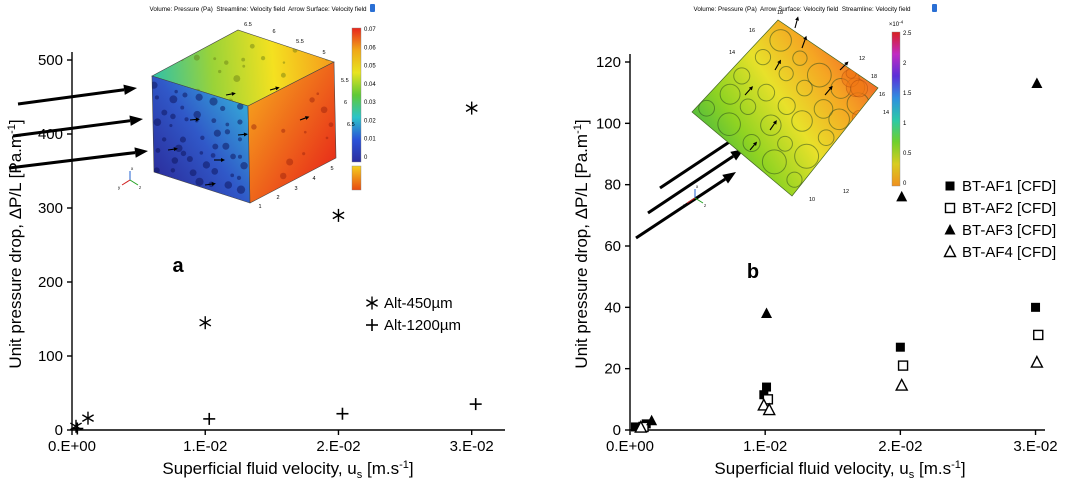 The image size is (1080, 498). What do you see at coordinates (370, 121) in the screenshot?
I see `svg-text: 0.02` at bounding box center [370, 121].